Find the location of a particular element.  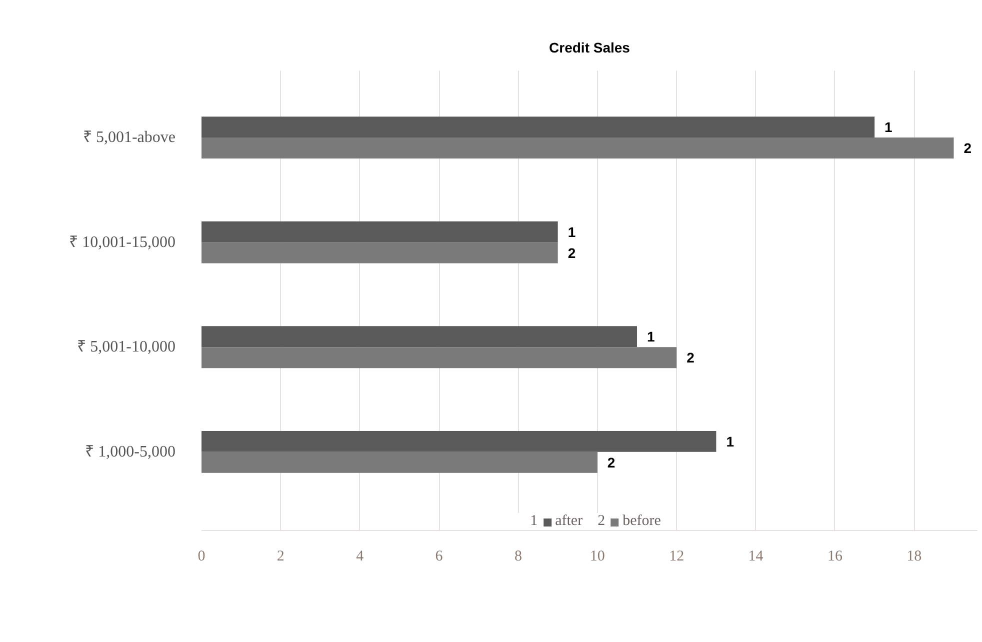

text: 2 is located at coordinates (602, 521).